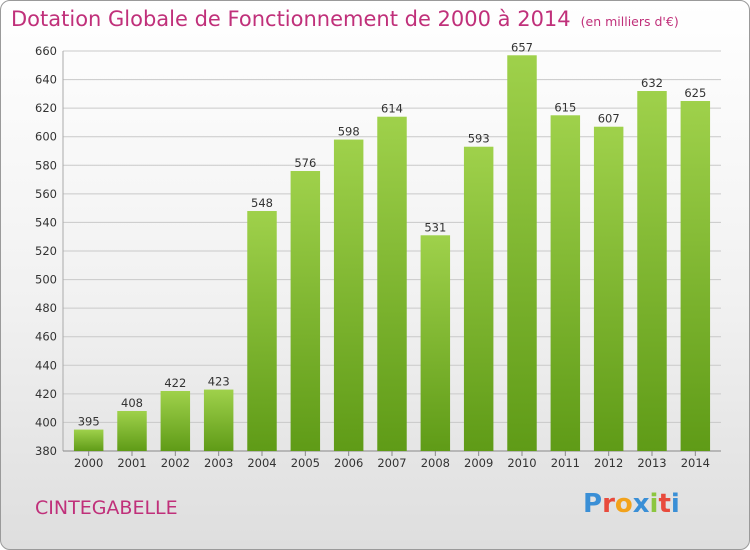 The image size is (750, 550). I want to click on data-label: 576, so click(305, 163).